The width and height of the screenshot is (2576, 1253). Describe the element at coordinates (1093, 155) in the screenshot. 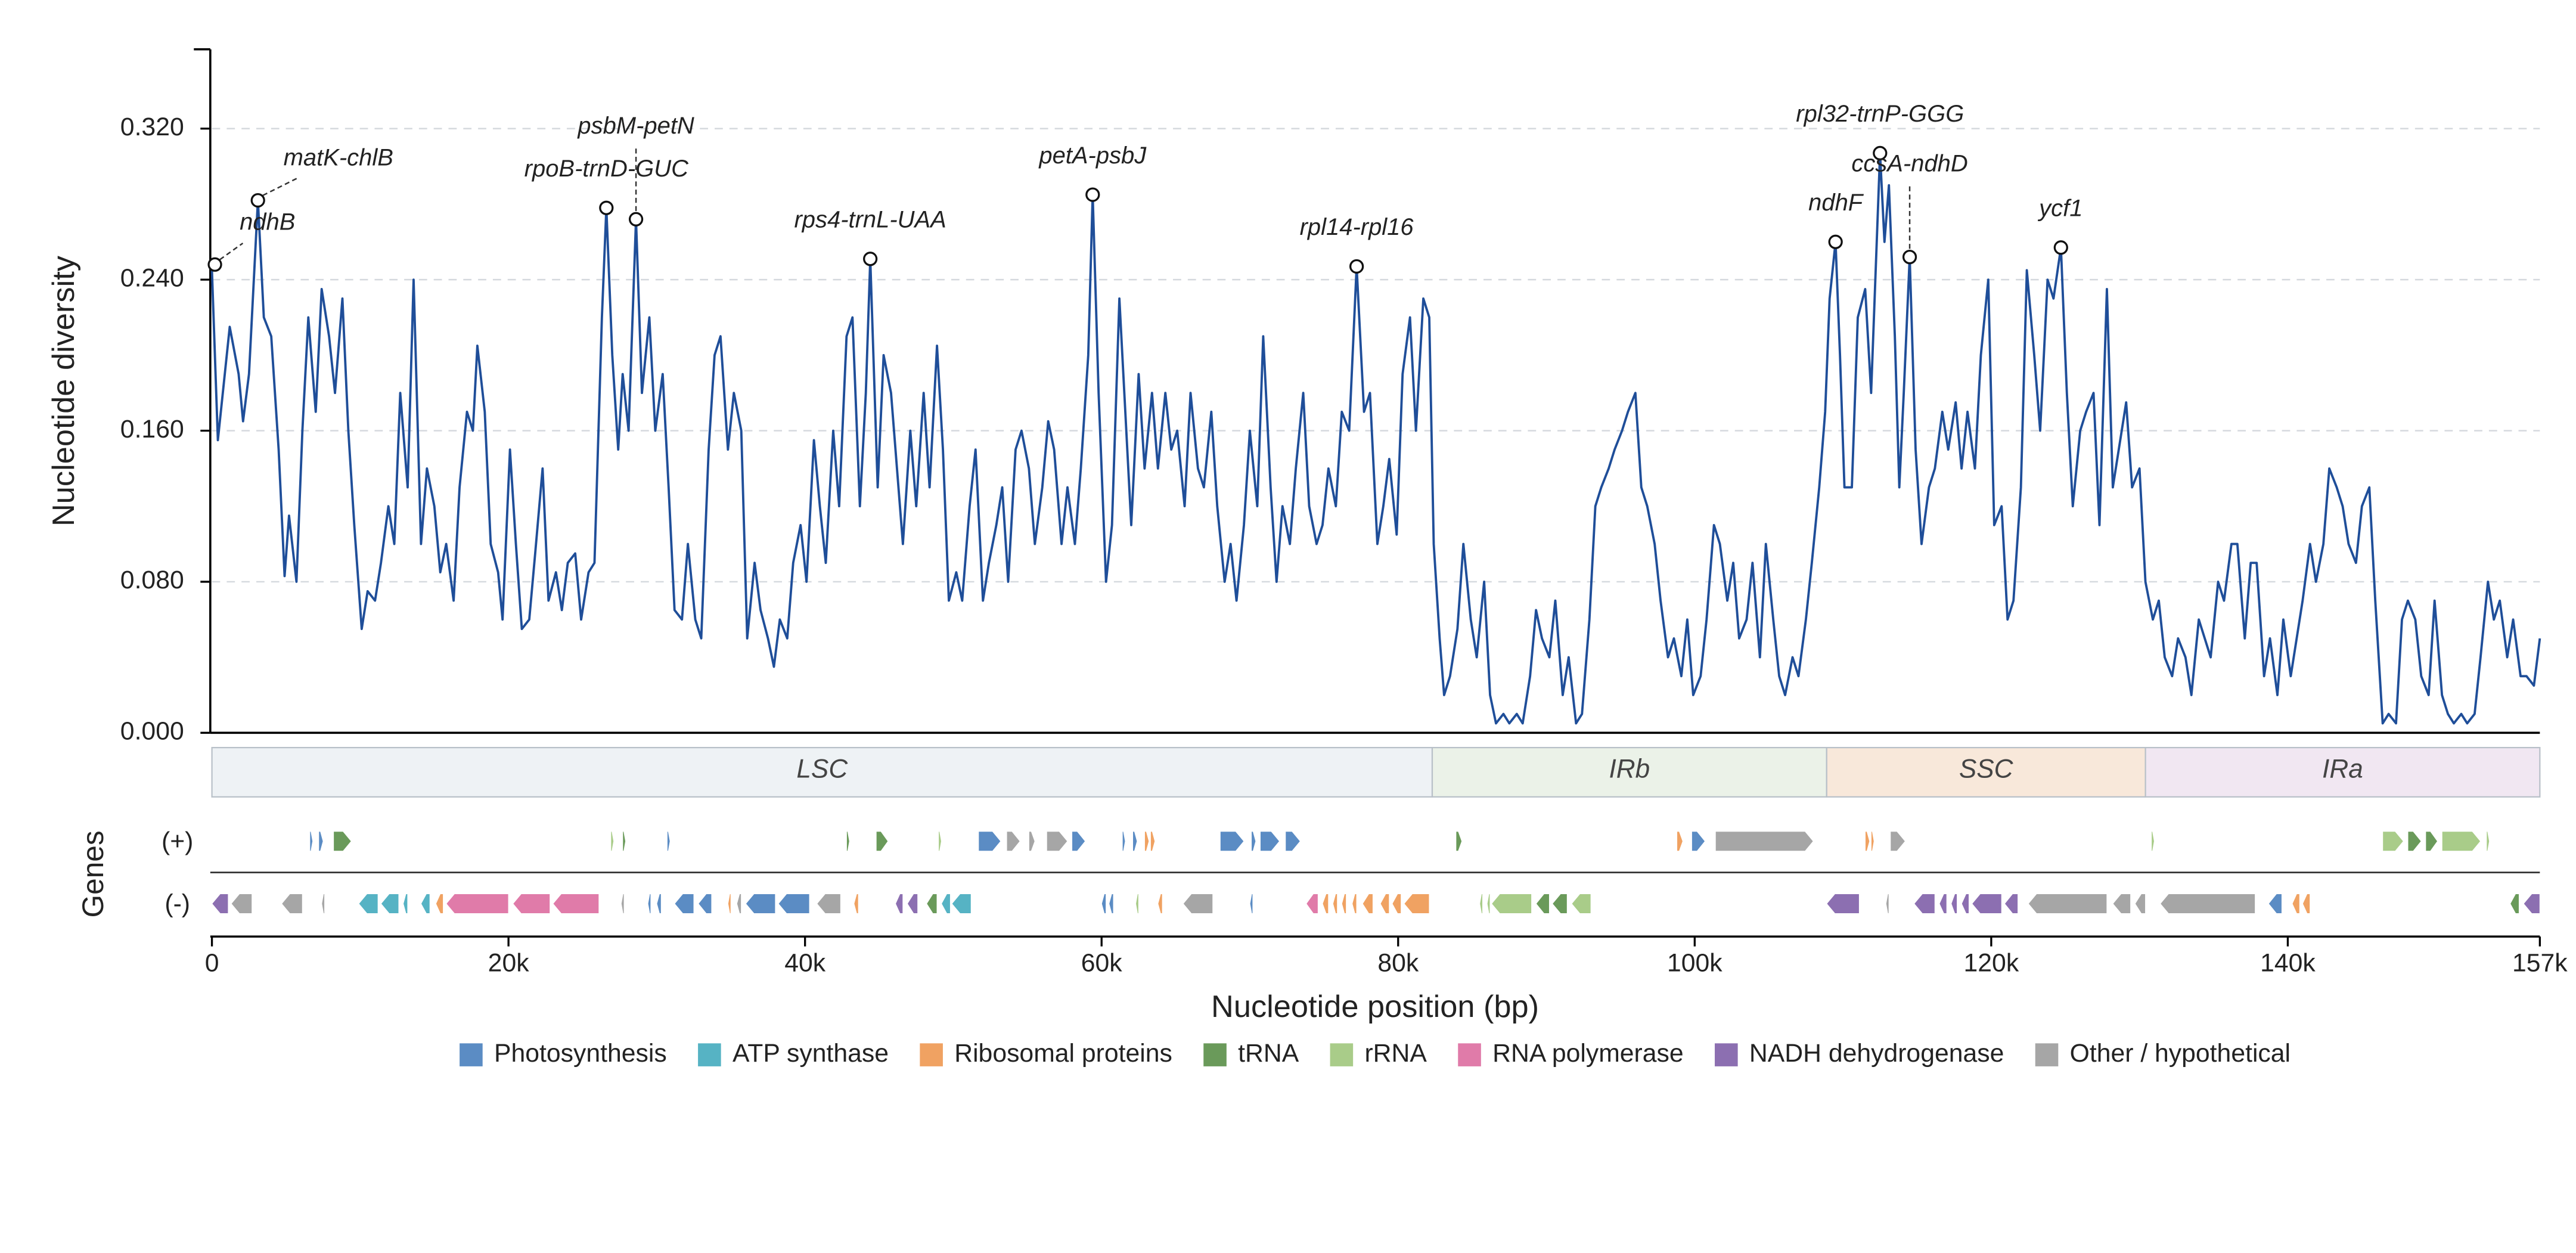

I see `peak-label: petA-psbJ` at that location.